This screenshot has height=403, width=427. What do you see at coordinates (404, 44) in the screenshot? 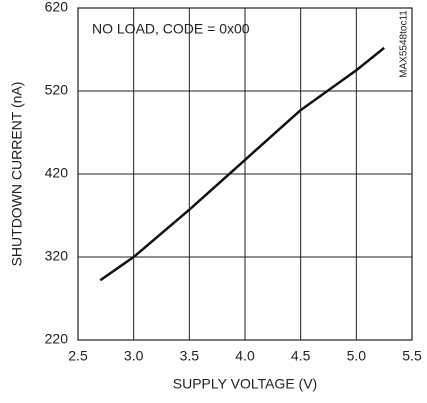
I see `annotation: MAX5548toc11` at bounding box center [404, 44].